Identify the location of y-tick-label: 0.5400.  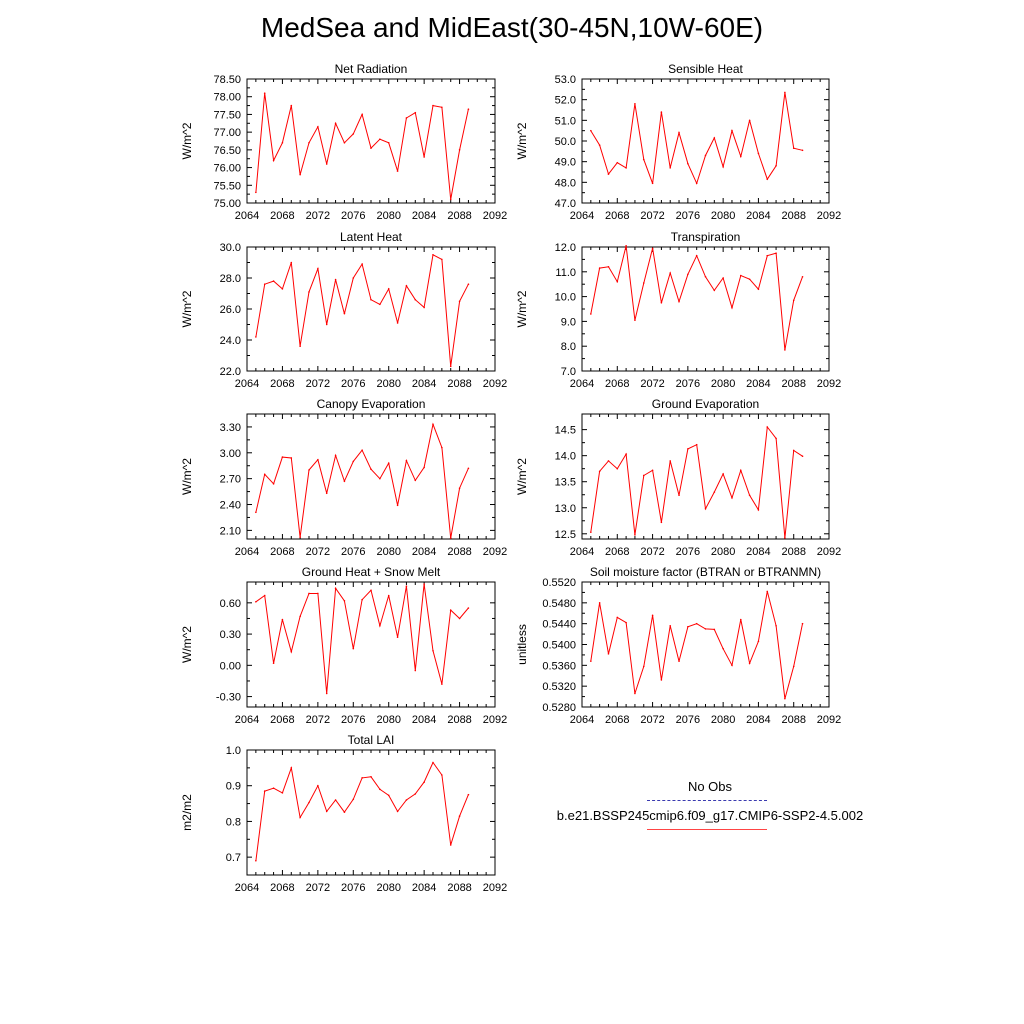
(559, 646).